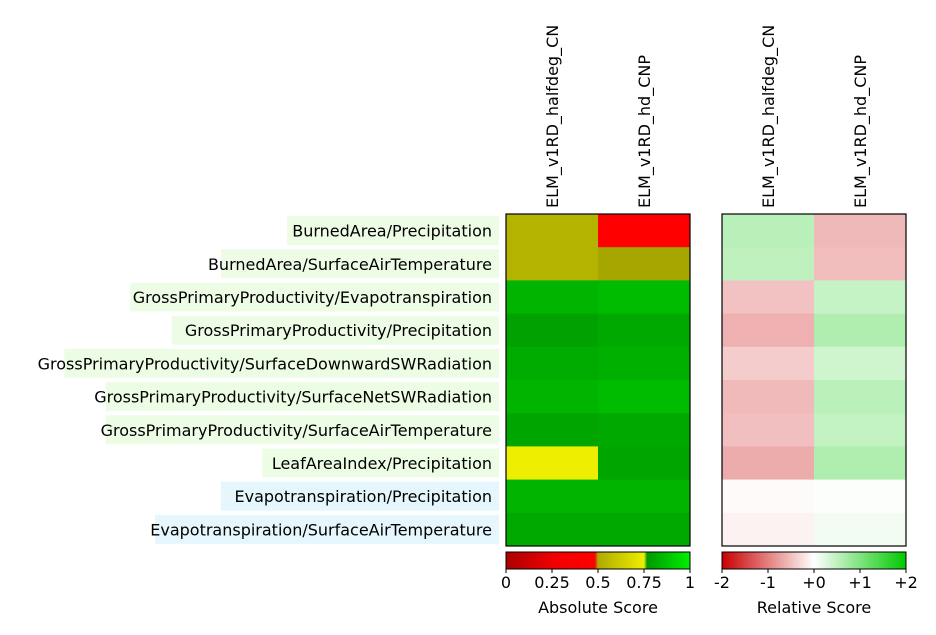 Image resolution: width=936 pixels, height=635 pixels. I want to click on absolute-colorbar-tick-label: 0.25, so click(552, 582).